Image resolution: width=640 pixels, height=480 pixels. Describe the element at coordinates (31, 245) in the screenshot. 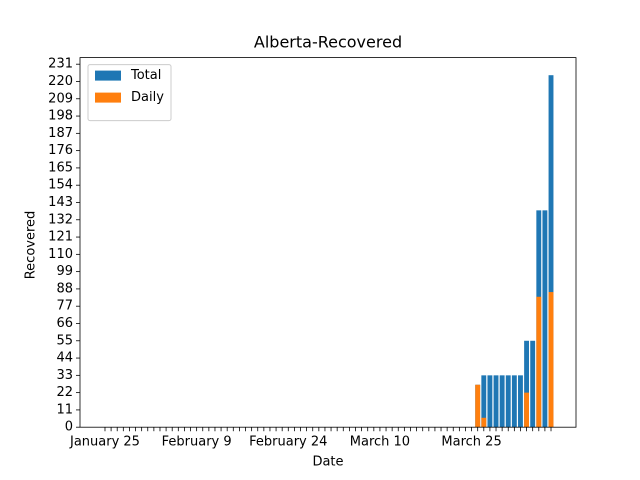

I see `y-axis-label: Recovered` at that location.